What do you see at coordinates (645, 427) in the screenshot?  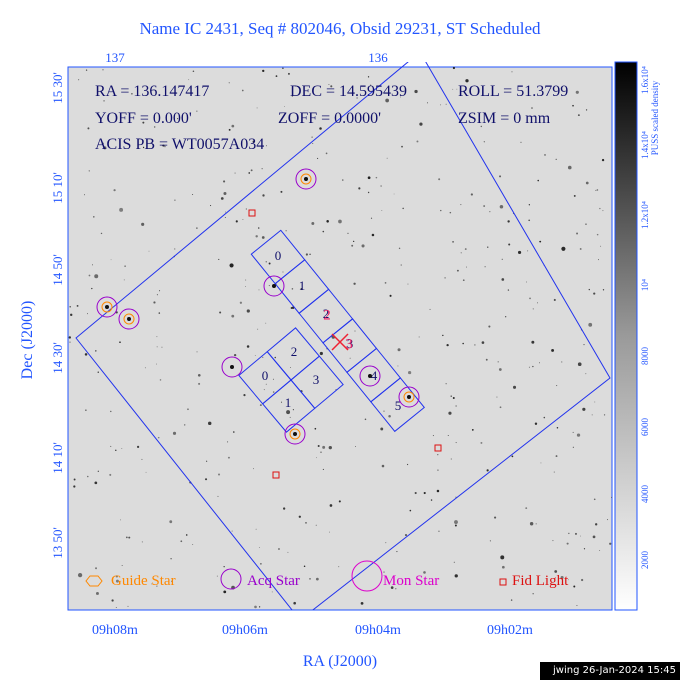 I see `colorbar-tick: 6000` at bounding box center [645, 427].